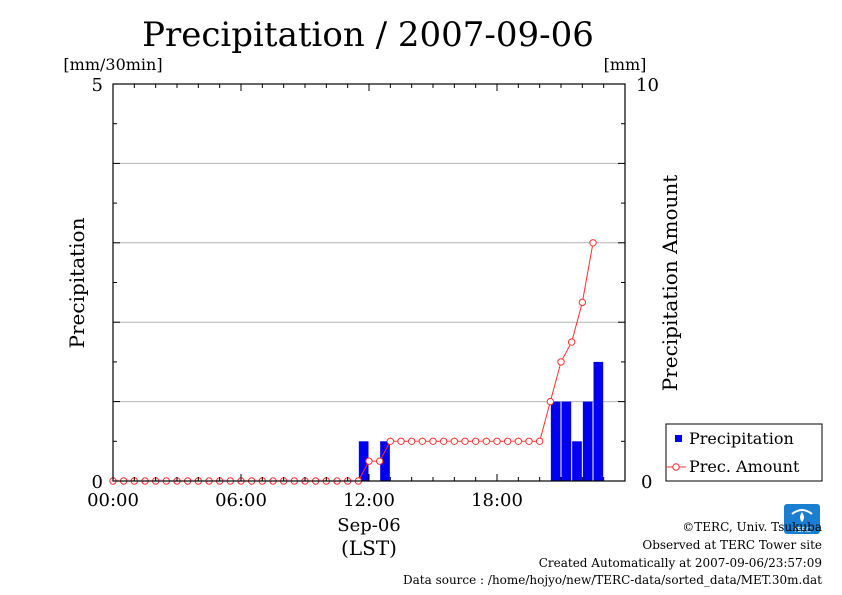  Describe the element at coordinates (676, 467) in the screenshot. I see `legend-amount-marker` at that location.